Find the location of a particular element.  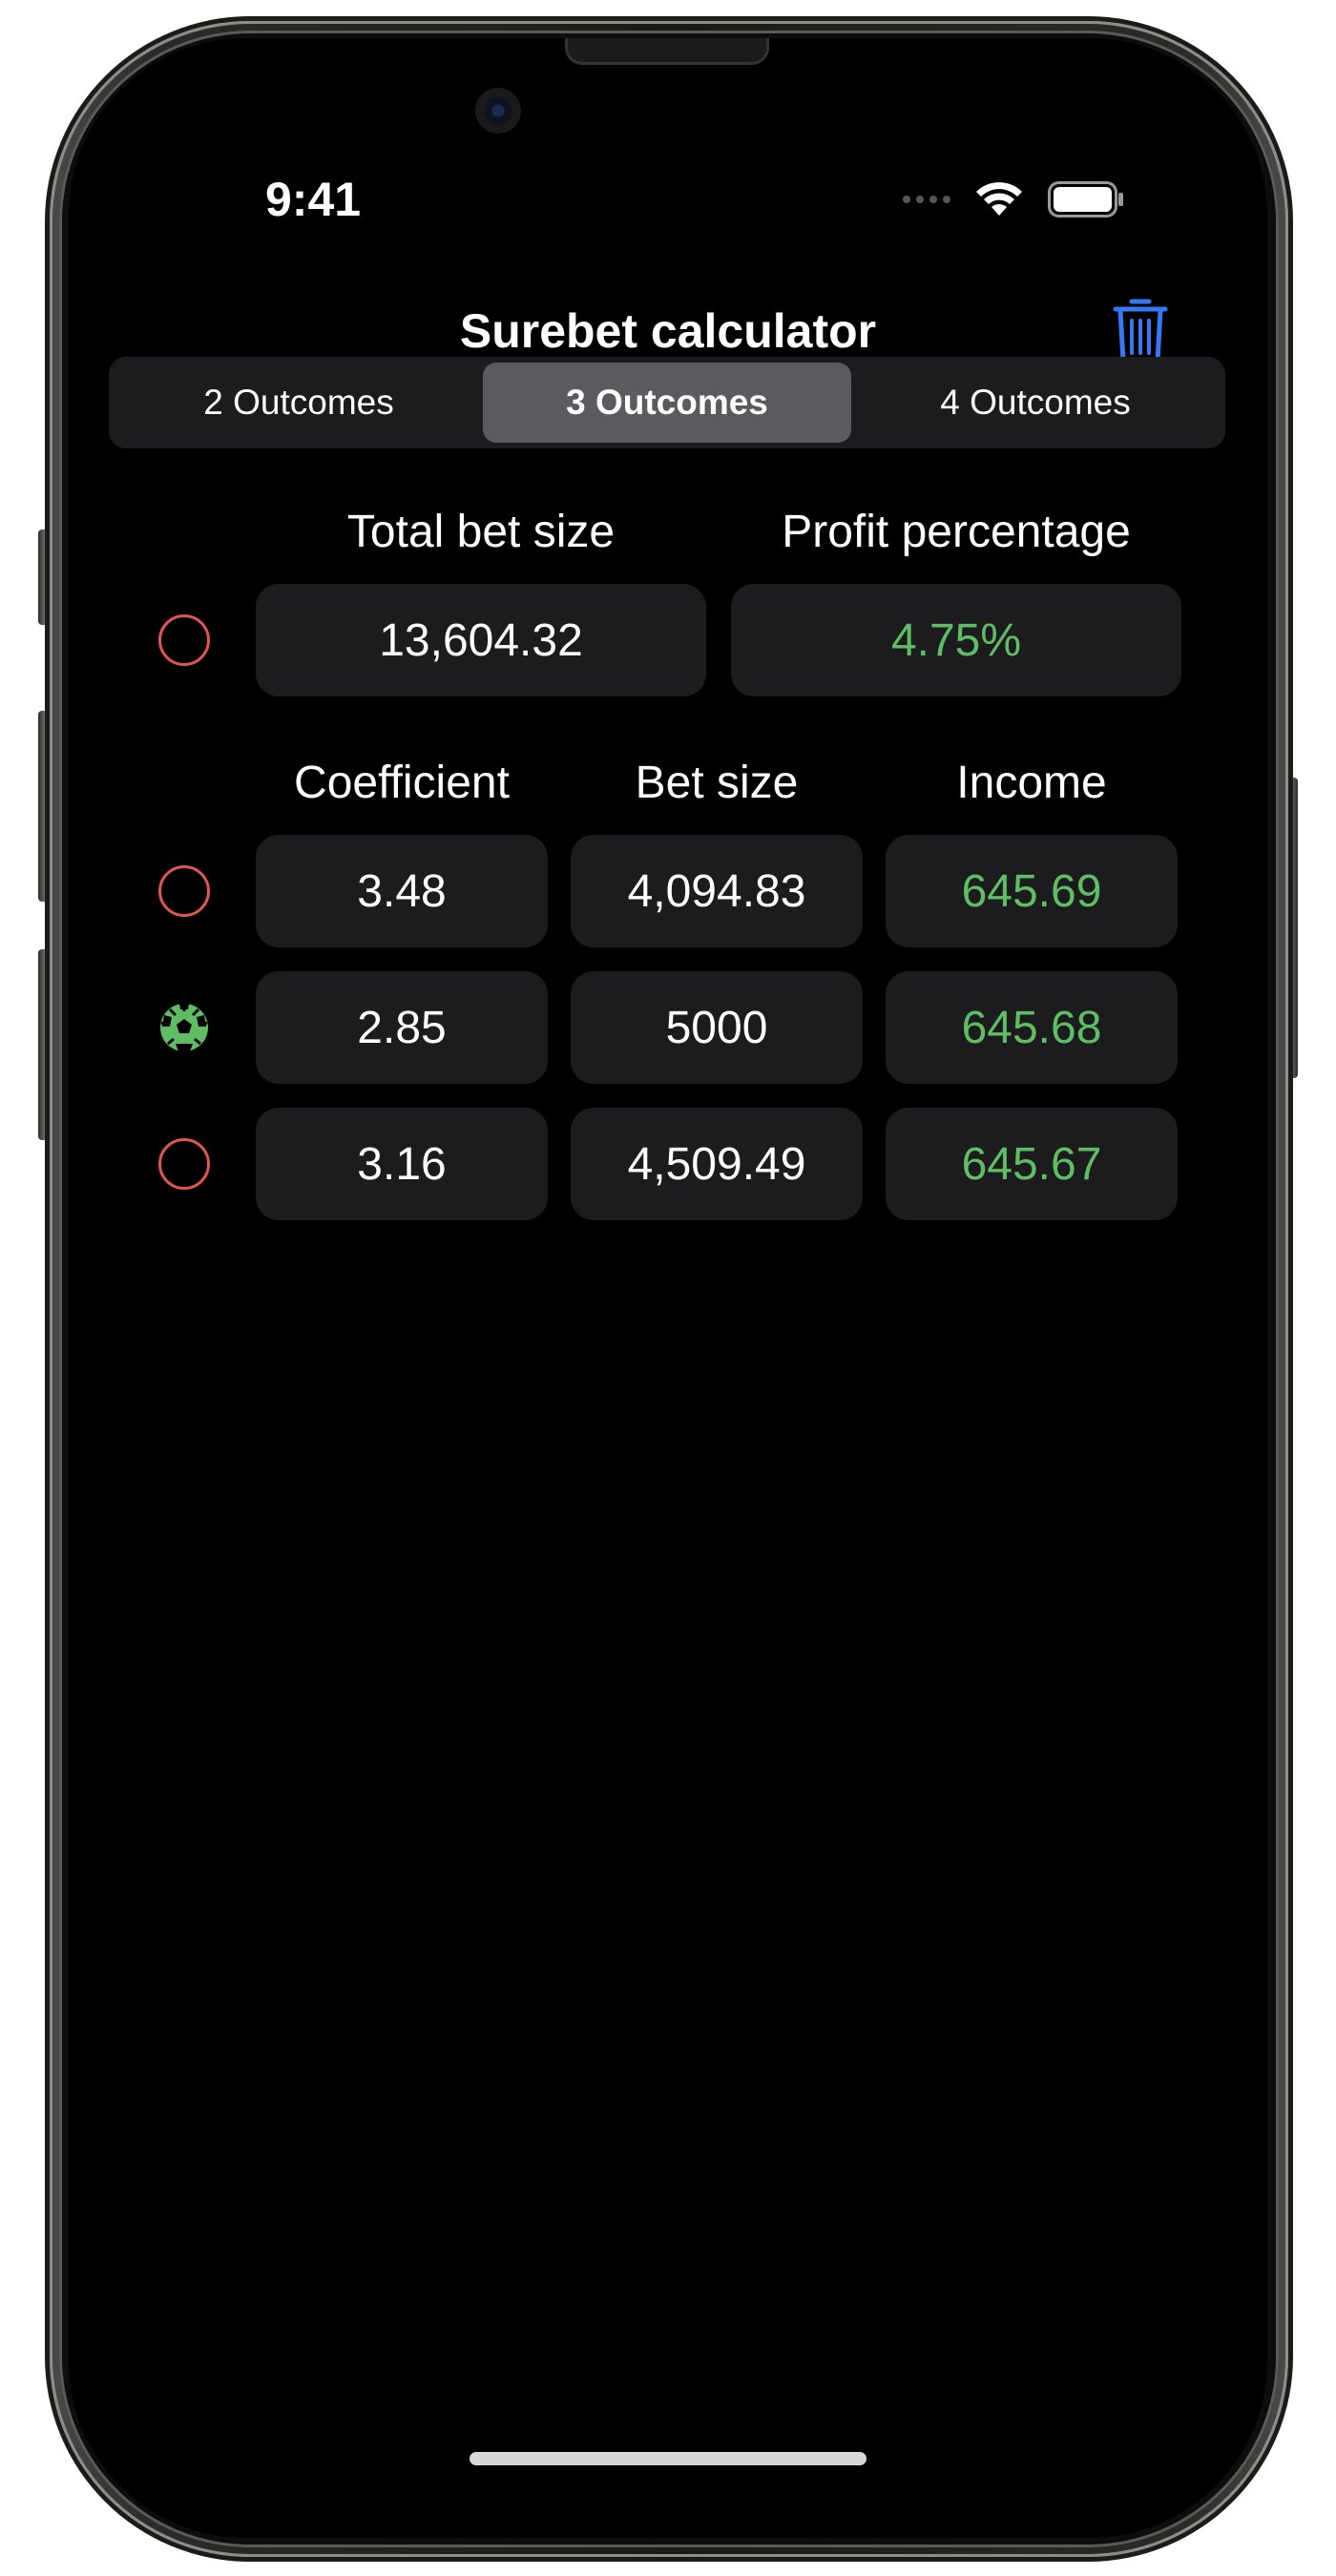

speaker-grille is located at coordinates (667, 51).